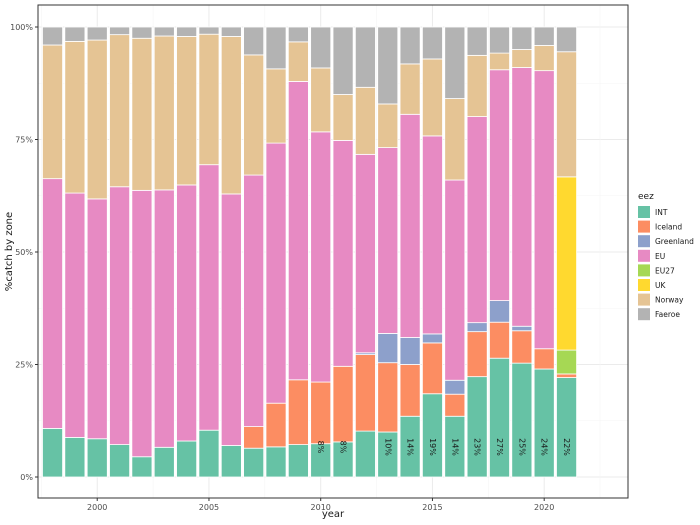  What do you see at coordinates (499, 185) in the screenshot?
I see `bar-eu-2018` at bounding box center [499, 185].